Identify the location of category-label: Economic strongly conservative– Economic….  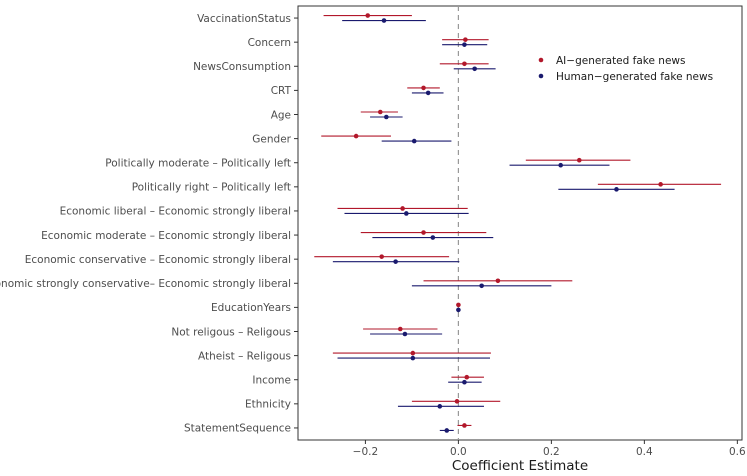
(145, 284).